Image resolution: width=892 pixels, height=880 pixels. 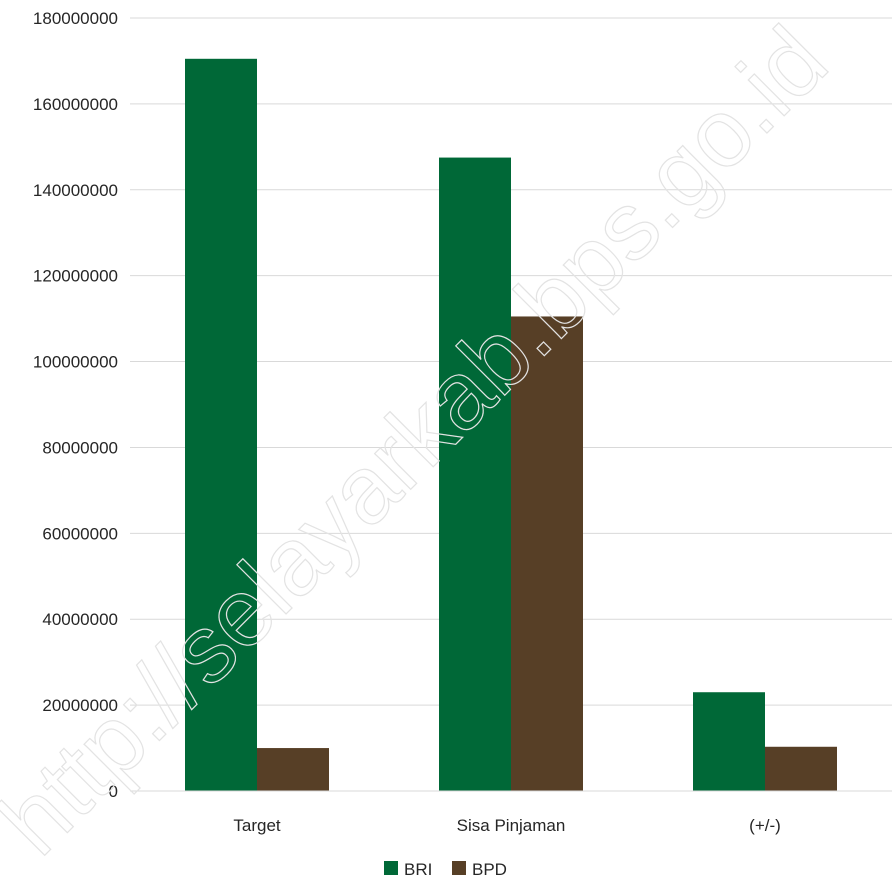 I want to click on x-category-label: Sisa Pinjaman, so click(x=511, y=825).